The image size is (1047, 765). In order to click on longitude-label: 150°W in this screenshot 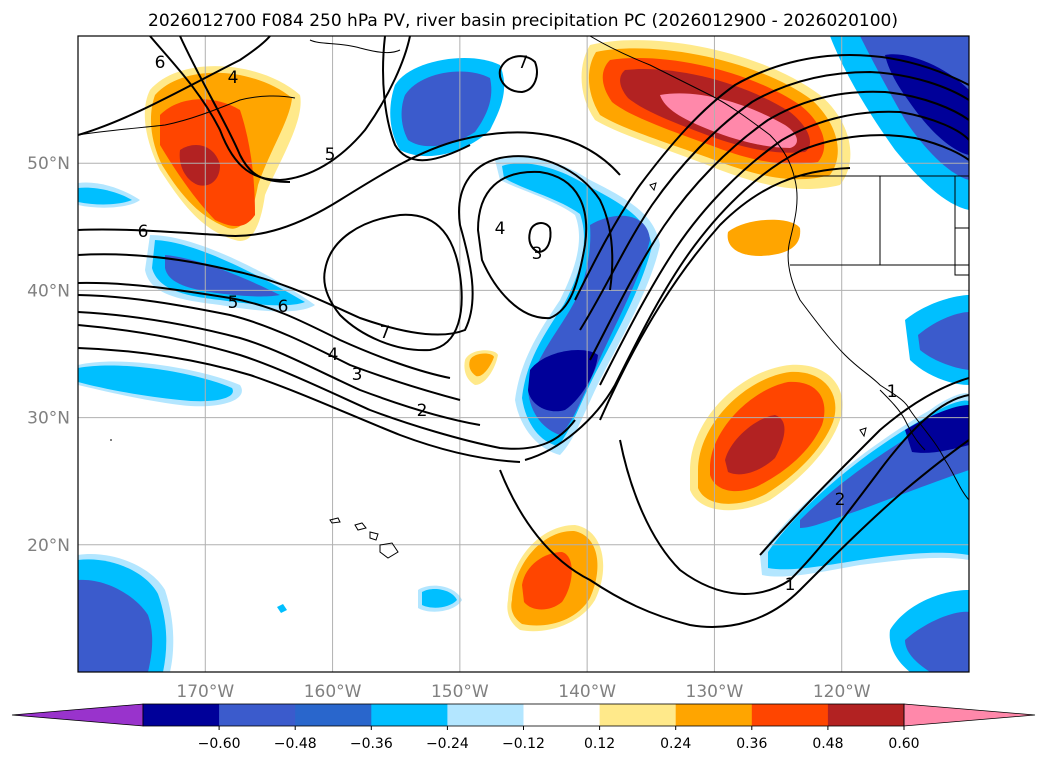, I will do `click(460, 692)`.